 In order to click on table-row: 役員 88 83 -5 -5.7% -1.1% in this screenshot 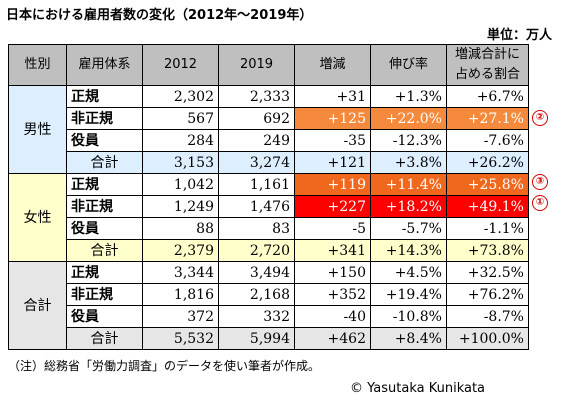, I will do `click(269, 228)`.